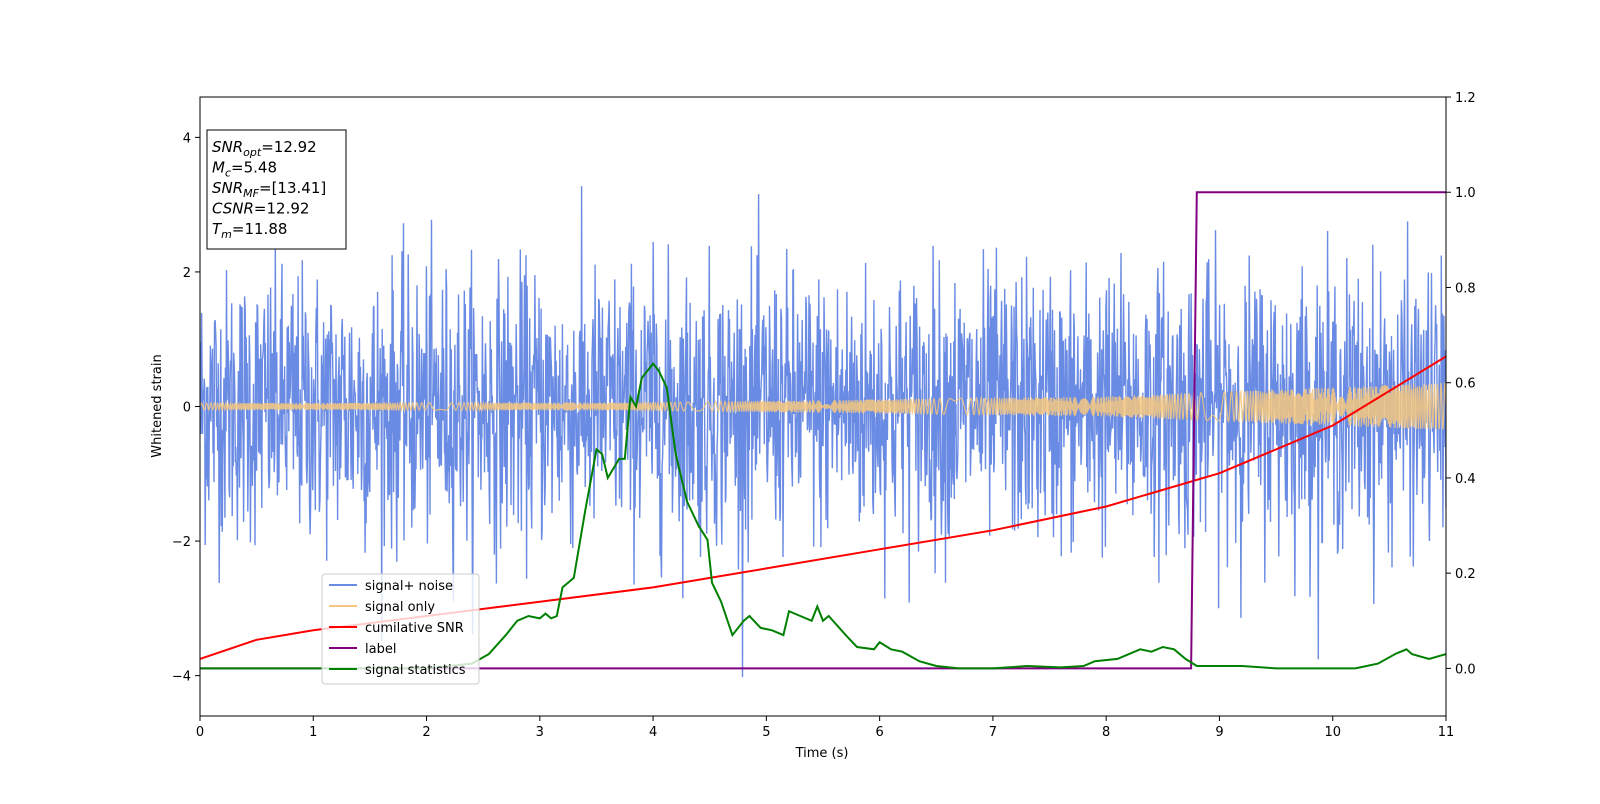 Image resolution: width=1600 pixels, height=804 pixels. What do you see at coordinates (244, 169) in the screenshot?
I see `annotation-line: Mc=5.48` at bounding box center [244, 169].